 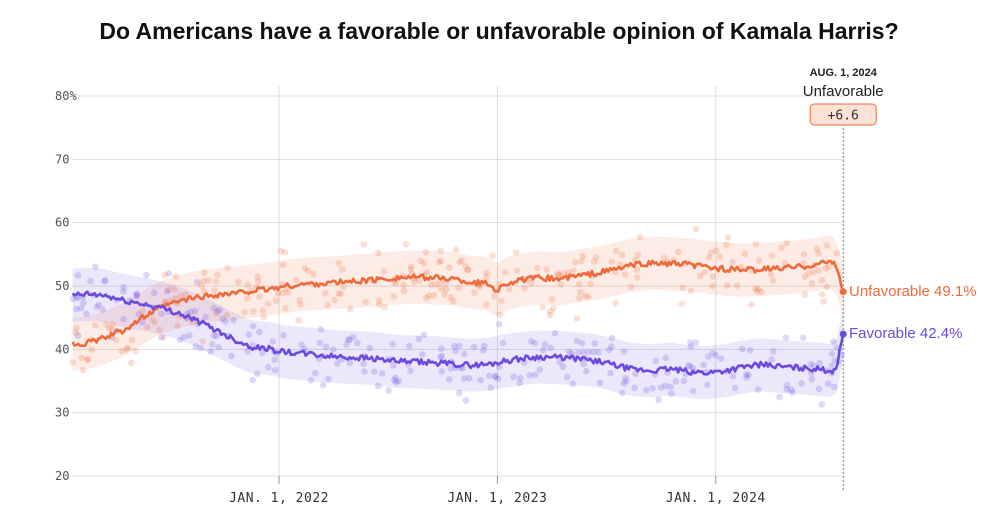 What do you see at coordinates (279, 498) in the screenshot?
I see `x-tick-label: JAN. 1, 2022` at bounding box center [279, 498].